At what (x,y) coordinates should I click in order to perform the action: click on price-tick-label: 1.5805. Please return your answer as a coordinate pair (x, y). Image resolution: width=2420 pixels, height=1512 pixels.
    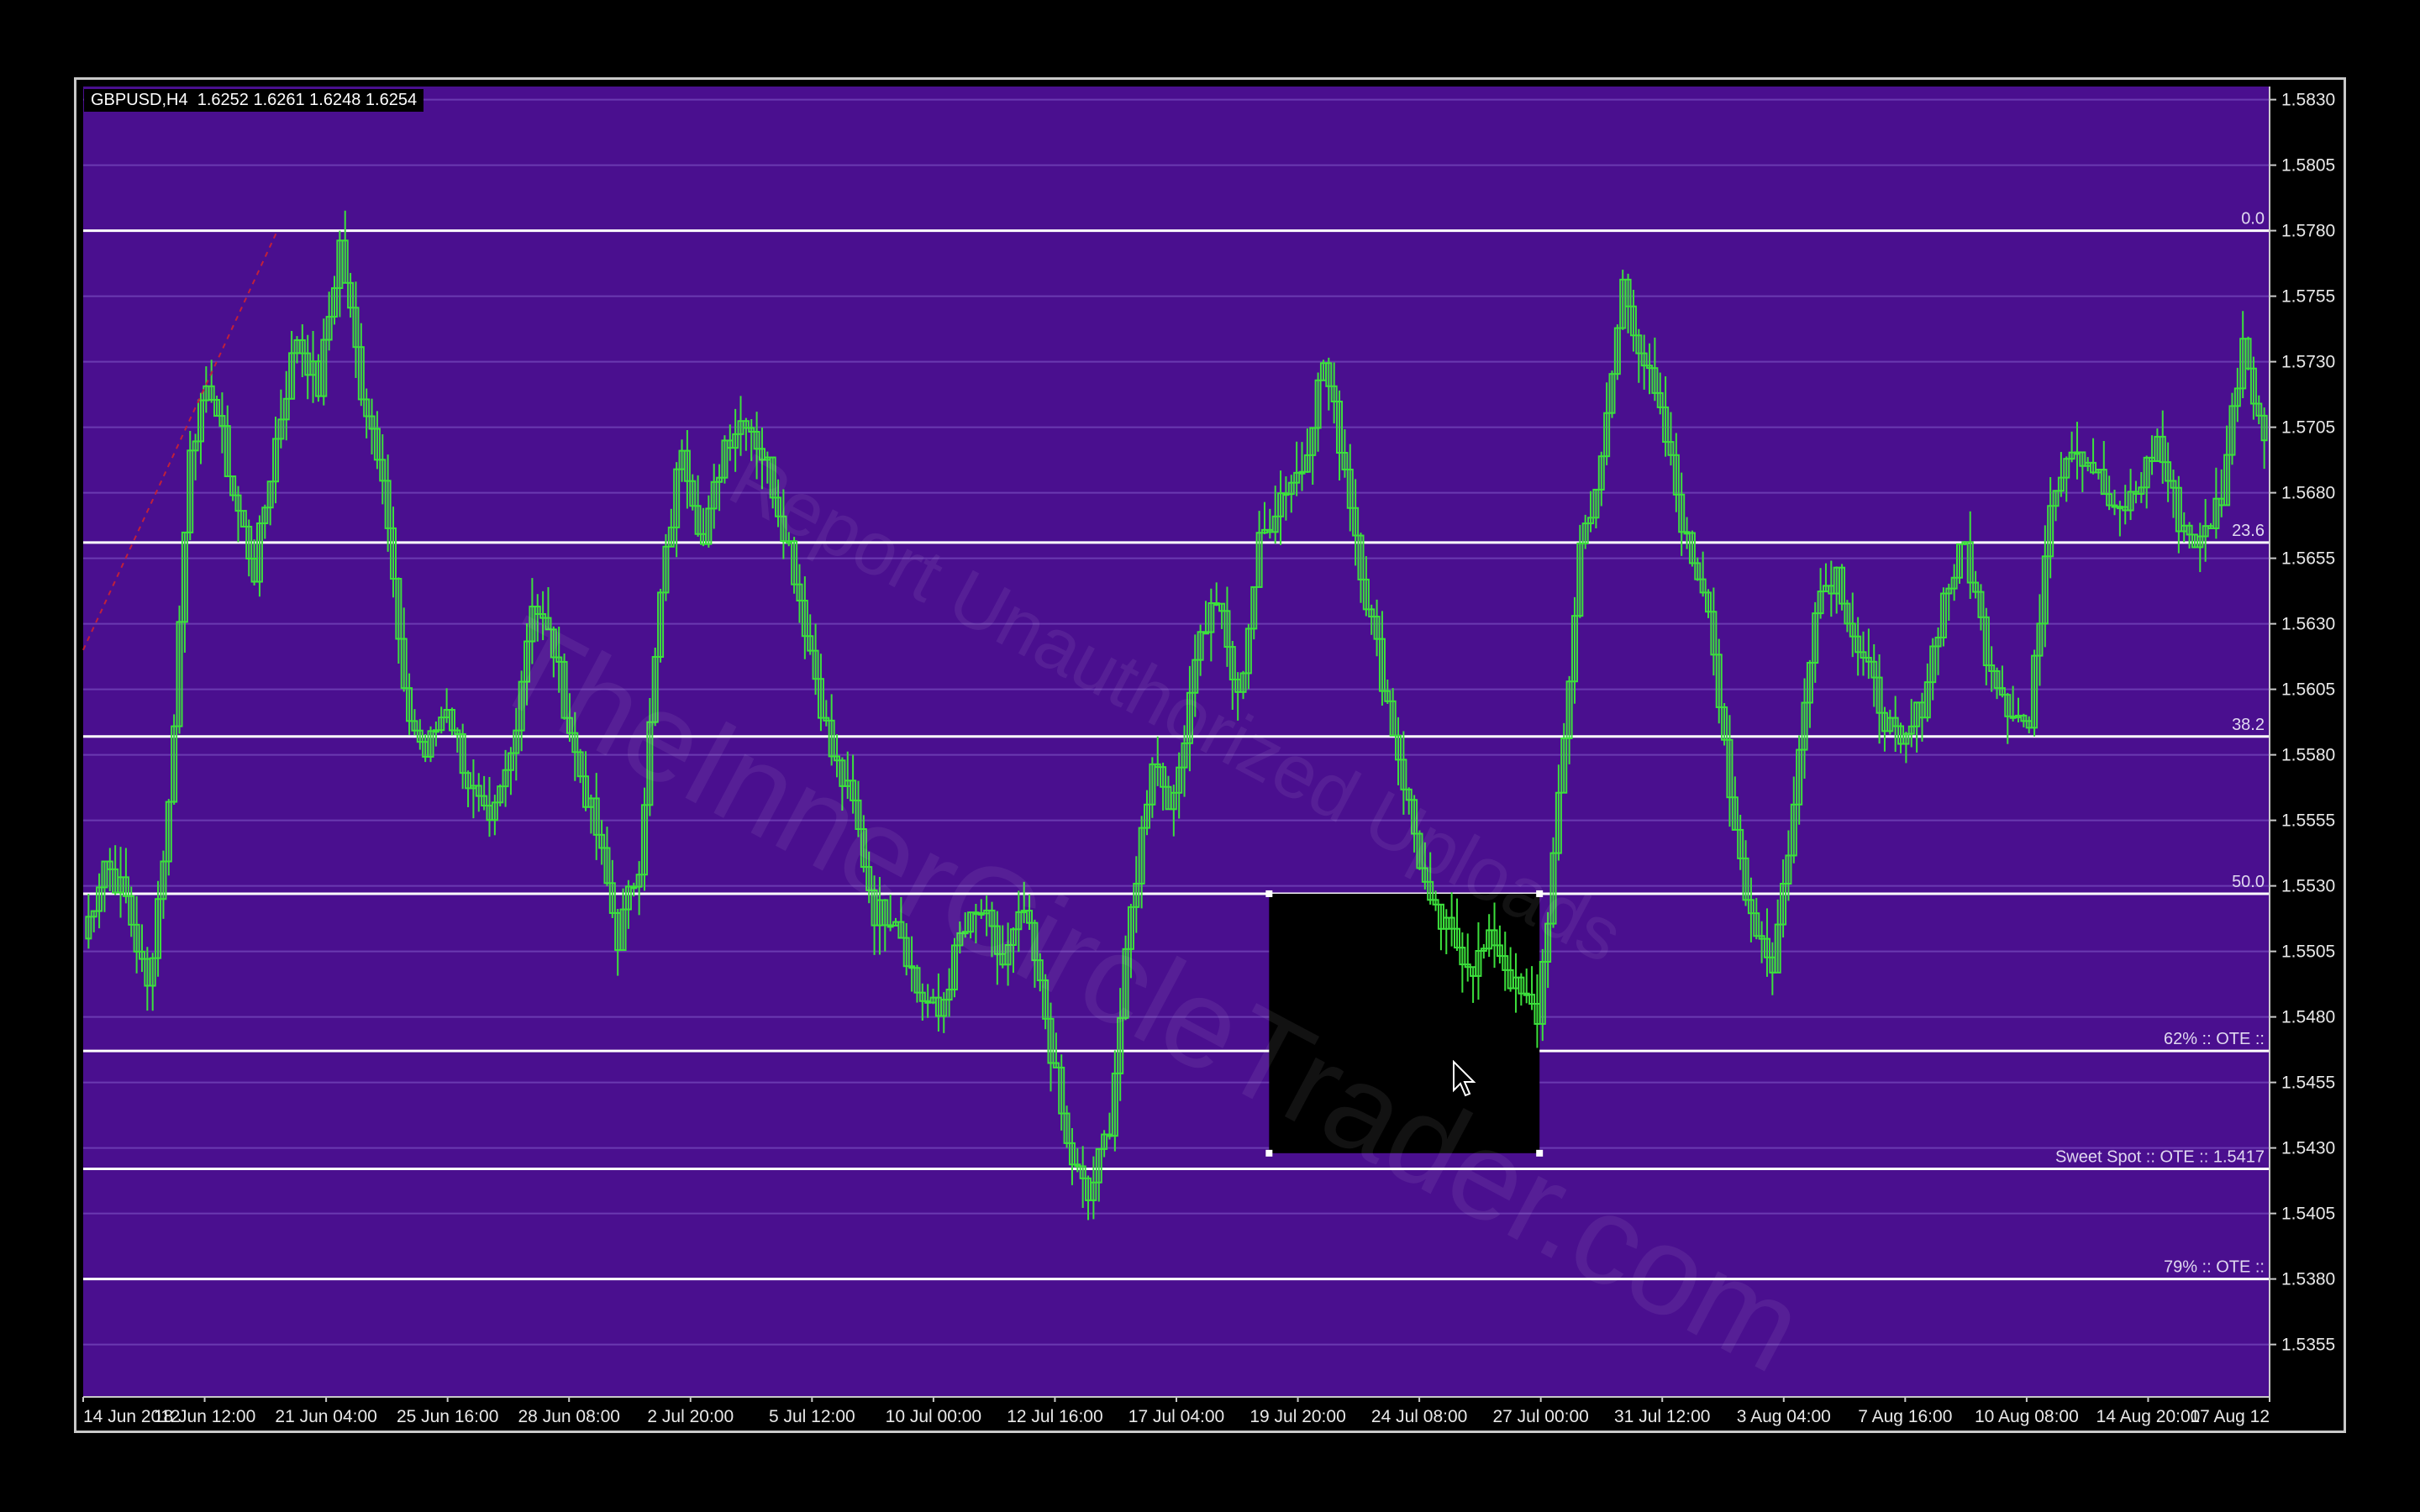
    Looking at the image, I should click on (2308, 166).